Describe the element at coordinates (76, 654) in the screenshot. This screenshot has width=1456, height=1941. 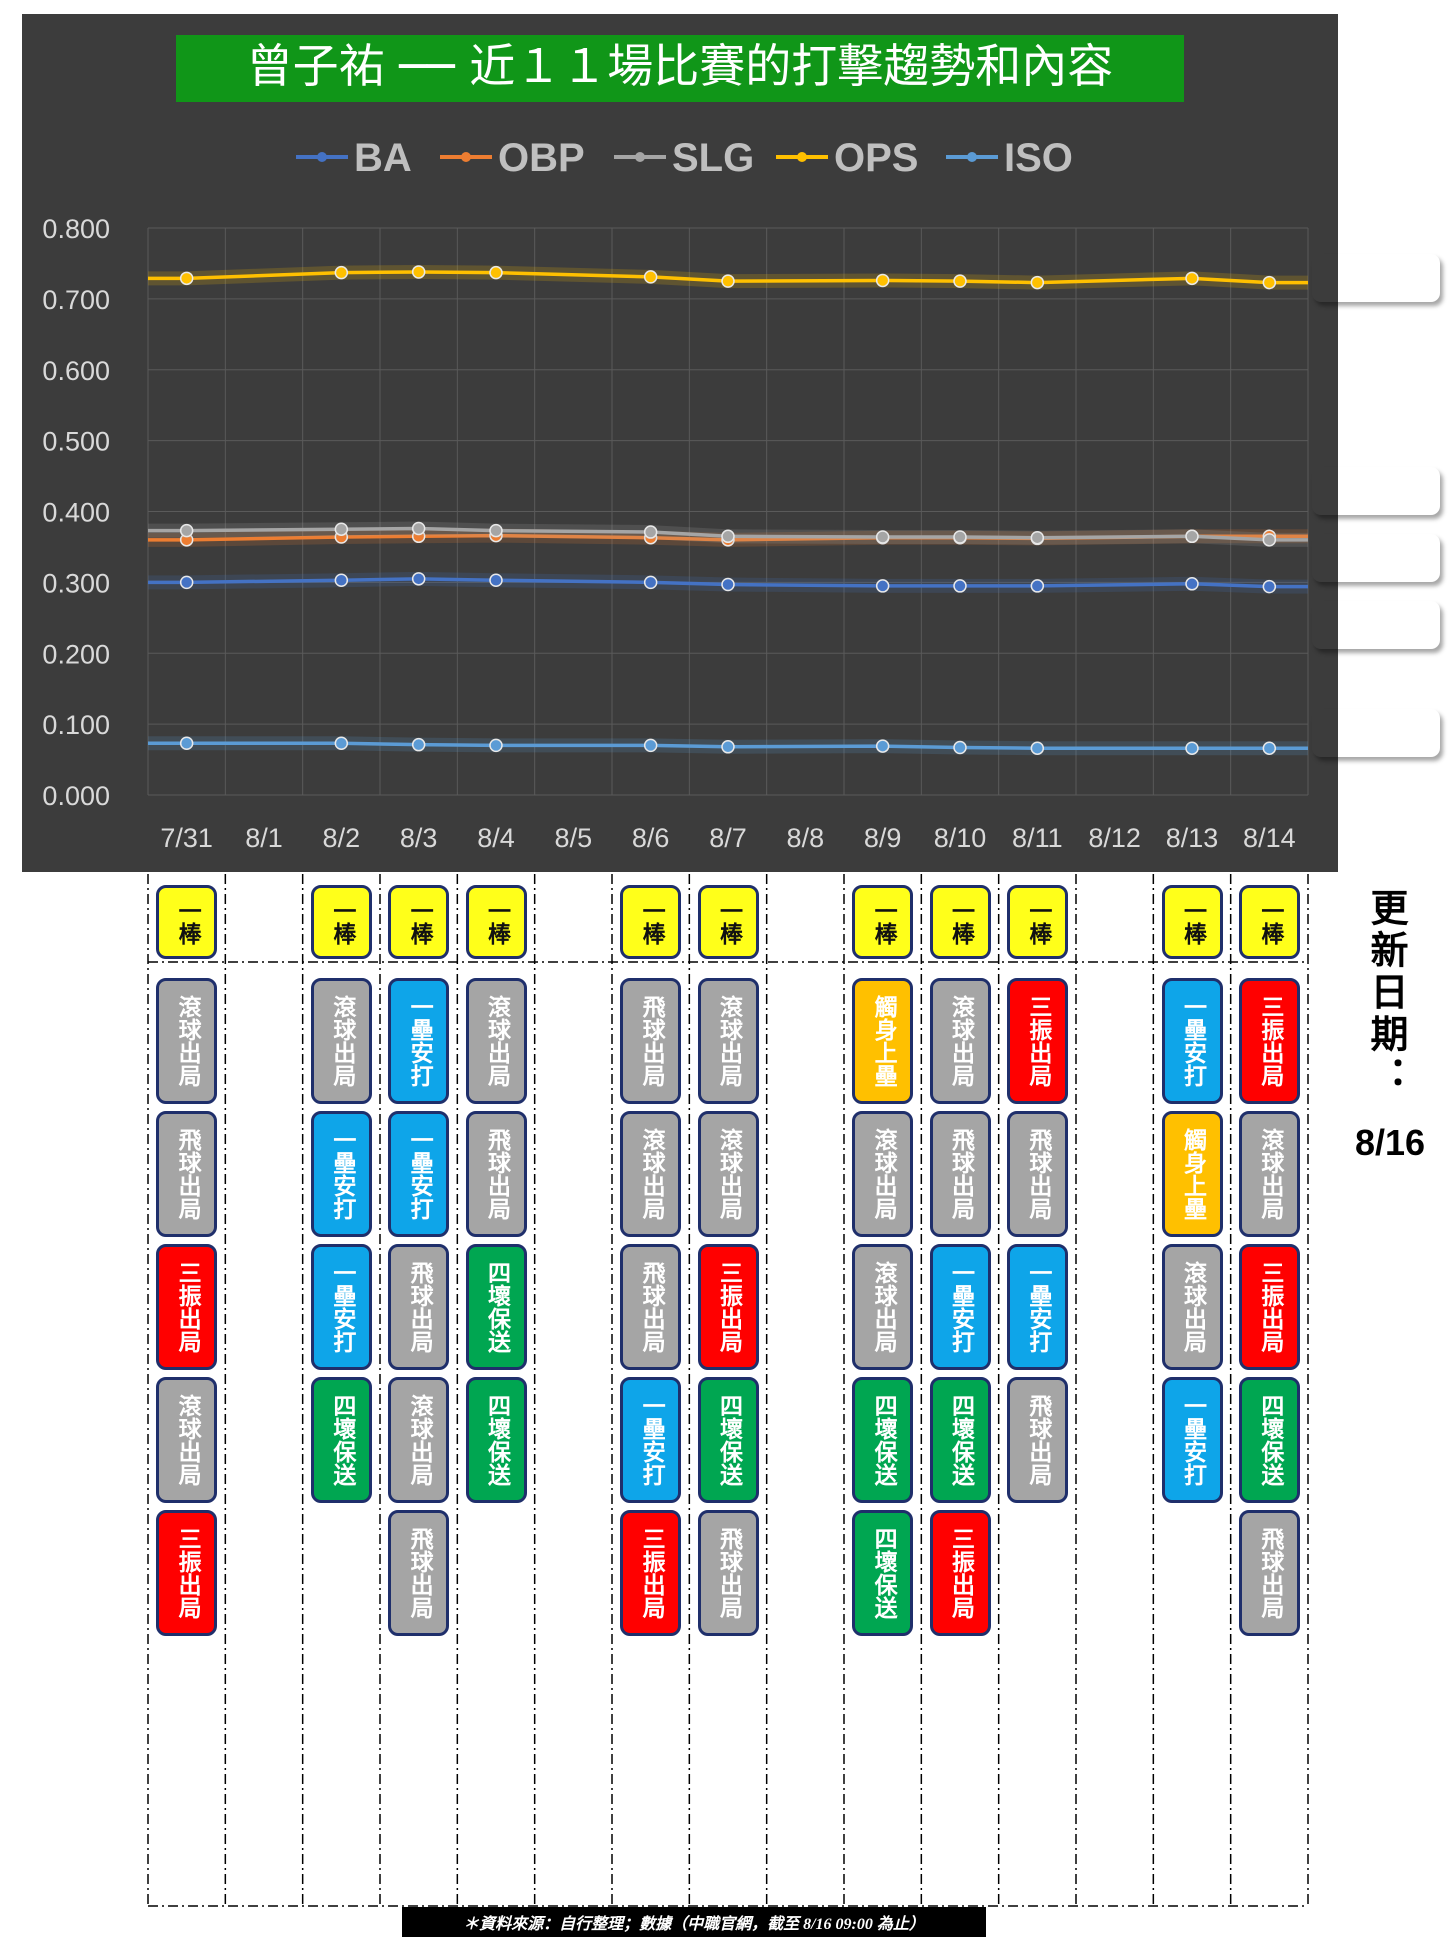
I see `y-tick-label: 0.200` at that location.